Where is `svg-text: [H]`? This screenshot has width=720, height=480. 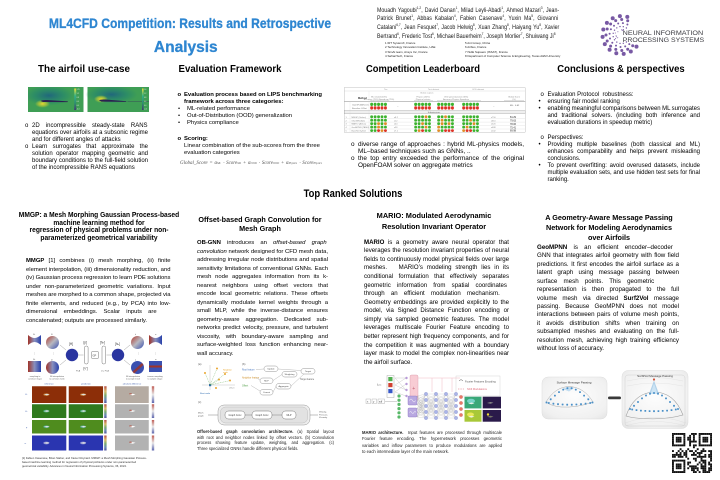
svg-text: [H] is located at coordinates (71, 344).